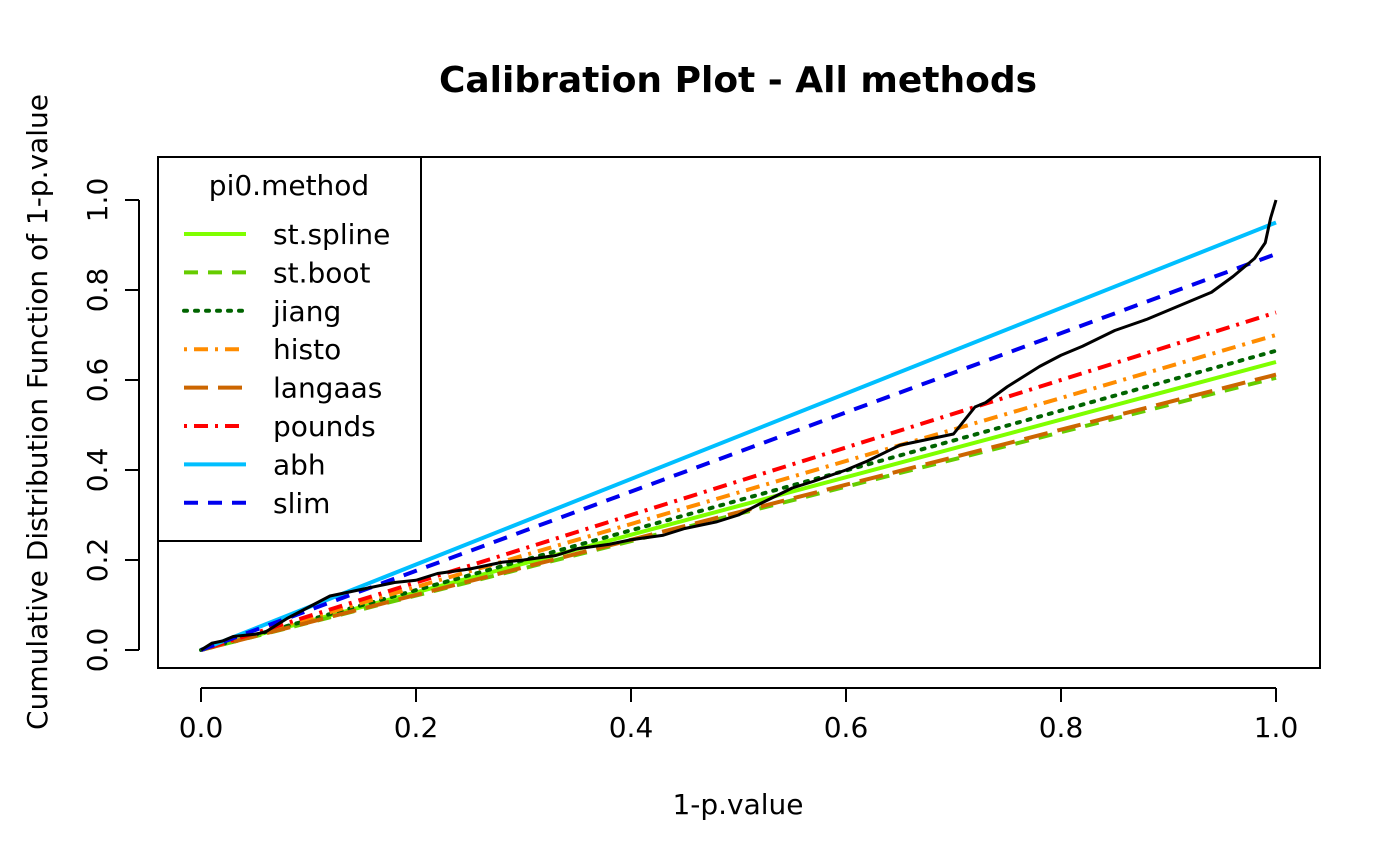 Image resolution: width=1400 pixels, height=865 pixels. What do you see at coordinates (299, 464) in the screenshot?
I see `legend-label-abh: abh` at bounding box center [299, 464].